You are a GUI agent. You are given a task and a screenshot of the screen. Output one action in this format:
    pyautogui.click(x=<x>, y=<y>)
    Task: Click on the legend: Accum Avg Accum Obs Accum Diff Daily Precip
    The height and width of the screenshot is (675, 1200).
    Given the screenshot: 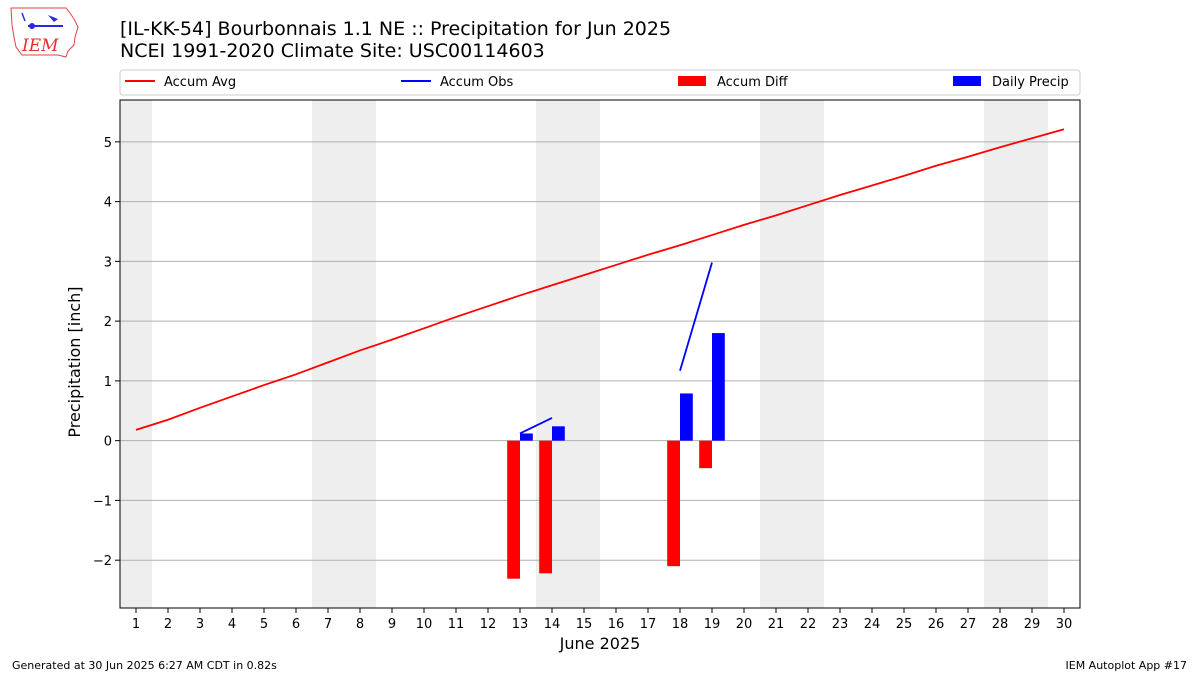 What is the action you would take?
    pyautogui.click(x=600, y=82)
    